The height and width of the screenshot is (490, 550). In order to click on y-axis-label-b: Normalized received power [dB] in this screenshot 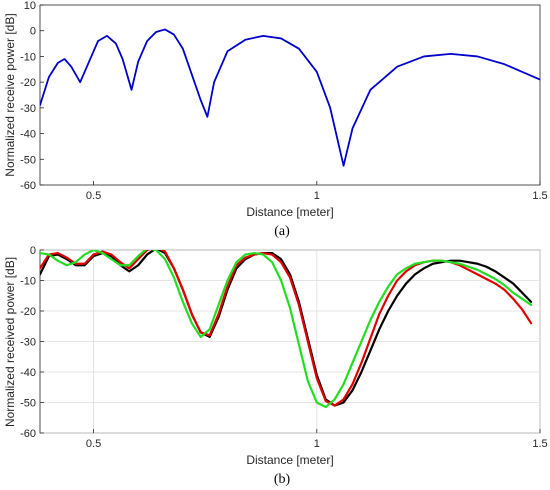, I will do `click(10, 342)`.